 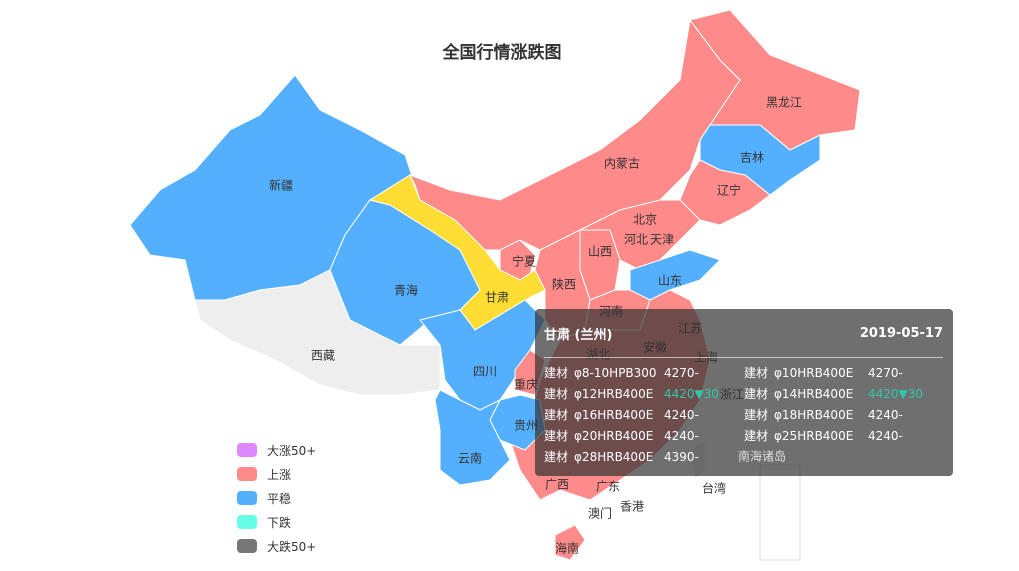 I want to click on legend-item-down: 下跌, so click(x=276, y=522).